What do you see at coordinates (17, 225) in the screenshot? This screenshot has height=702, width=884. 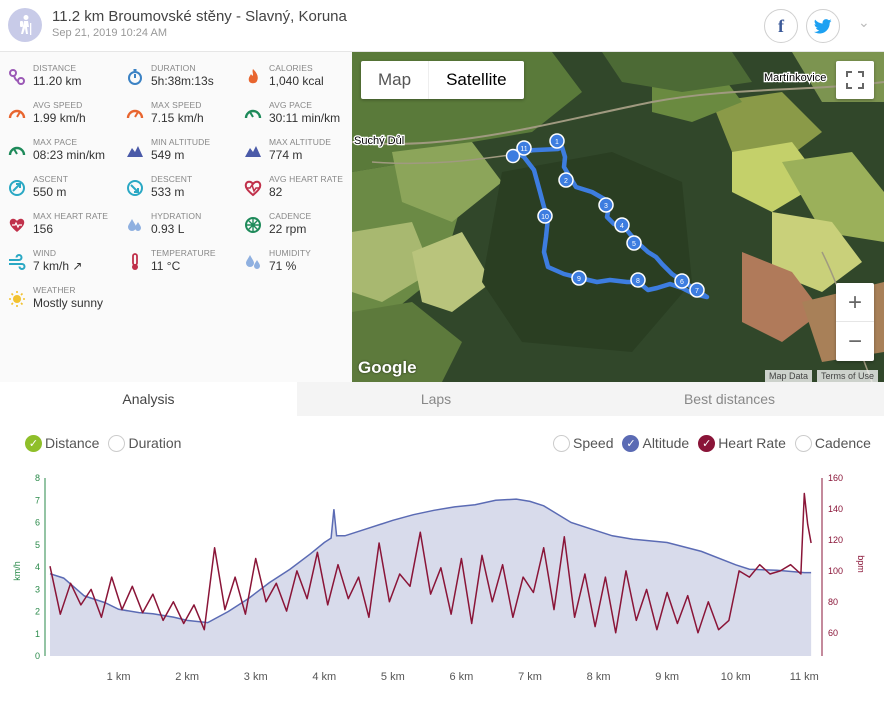 I see `heart-icon` at bounding box center [17, 225].